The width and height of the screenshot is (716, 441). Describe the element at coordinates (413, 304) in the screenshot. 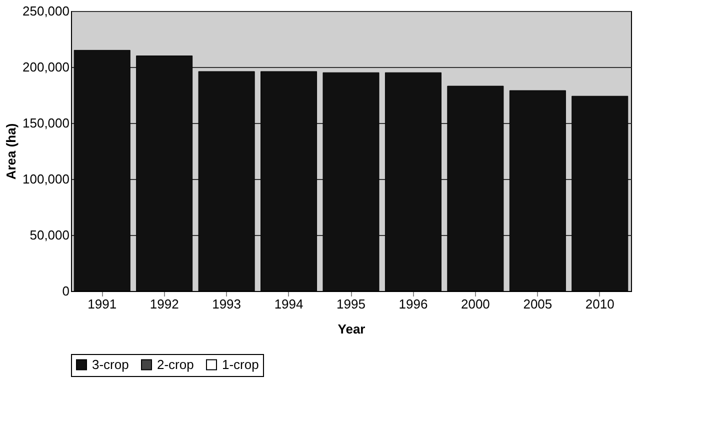

I see `x-tick-label: 1996` at that location.